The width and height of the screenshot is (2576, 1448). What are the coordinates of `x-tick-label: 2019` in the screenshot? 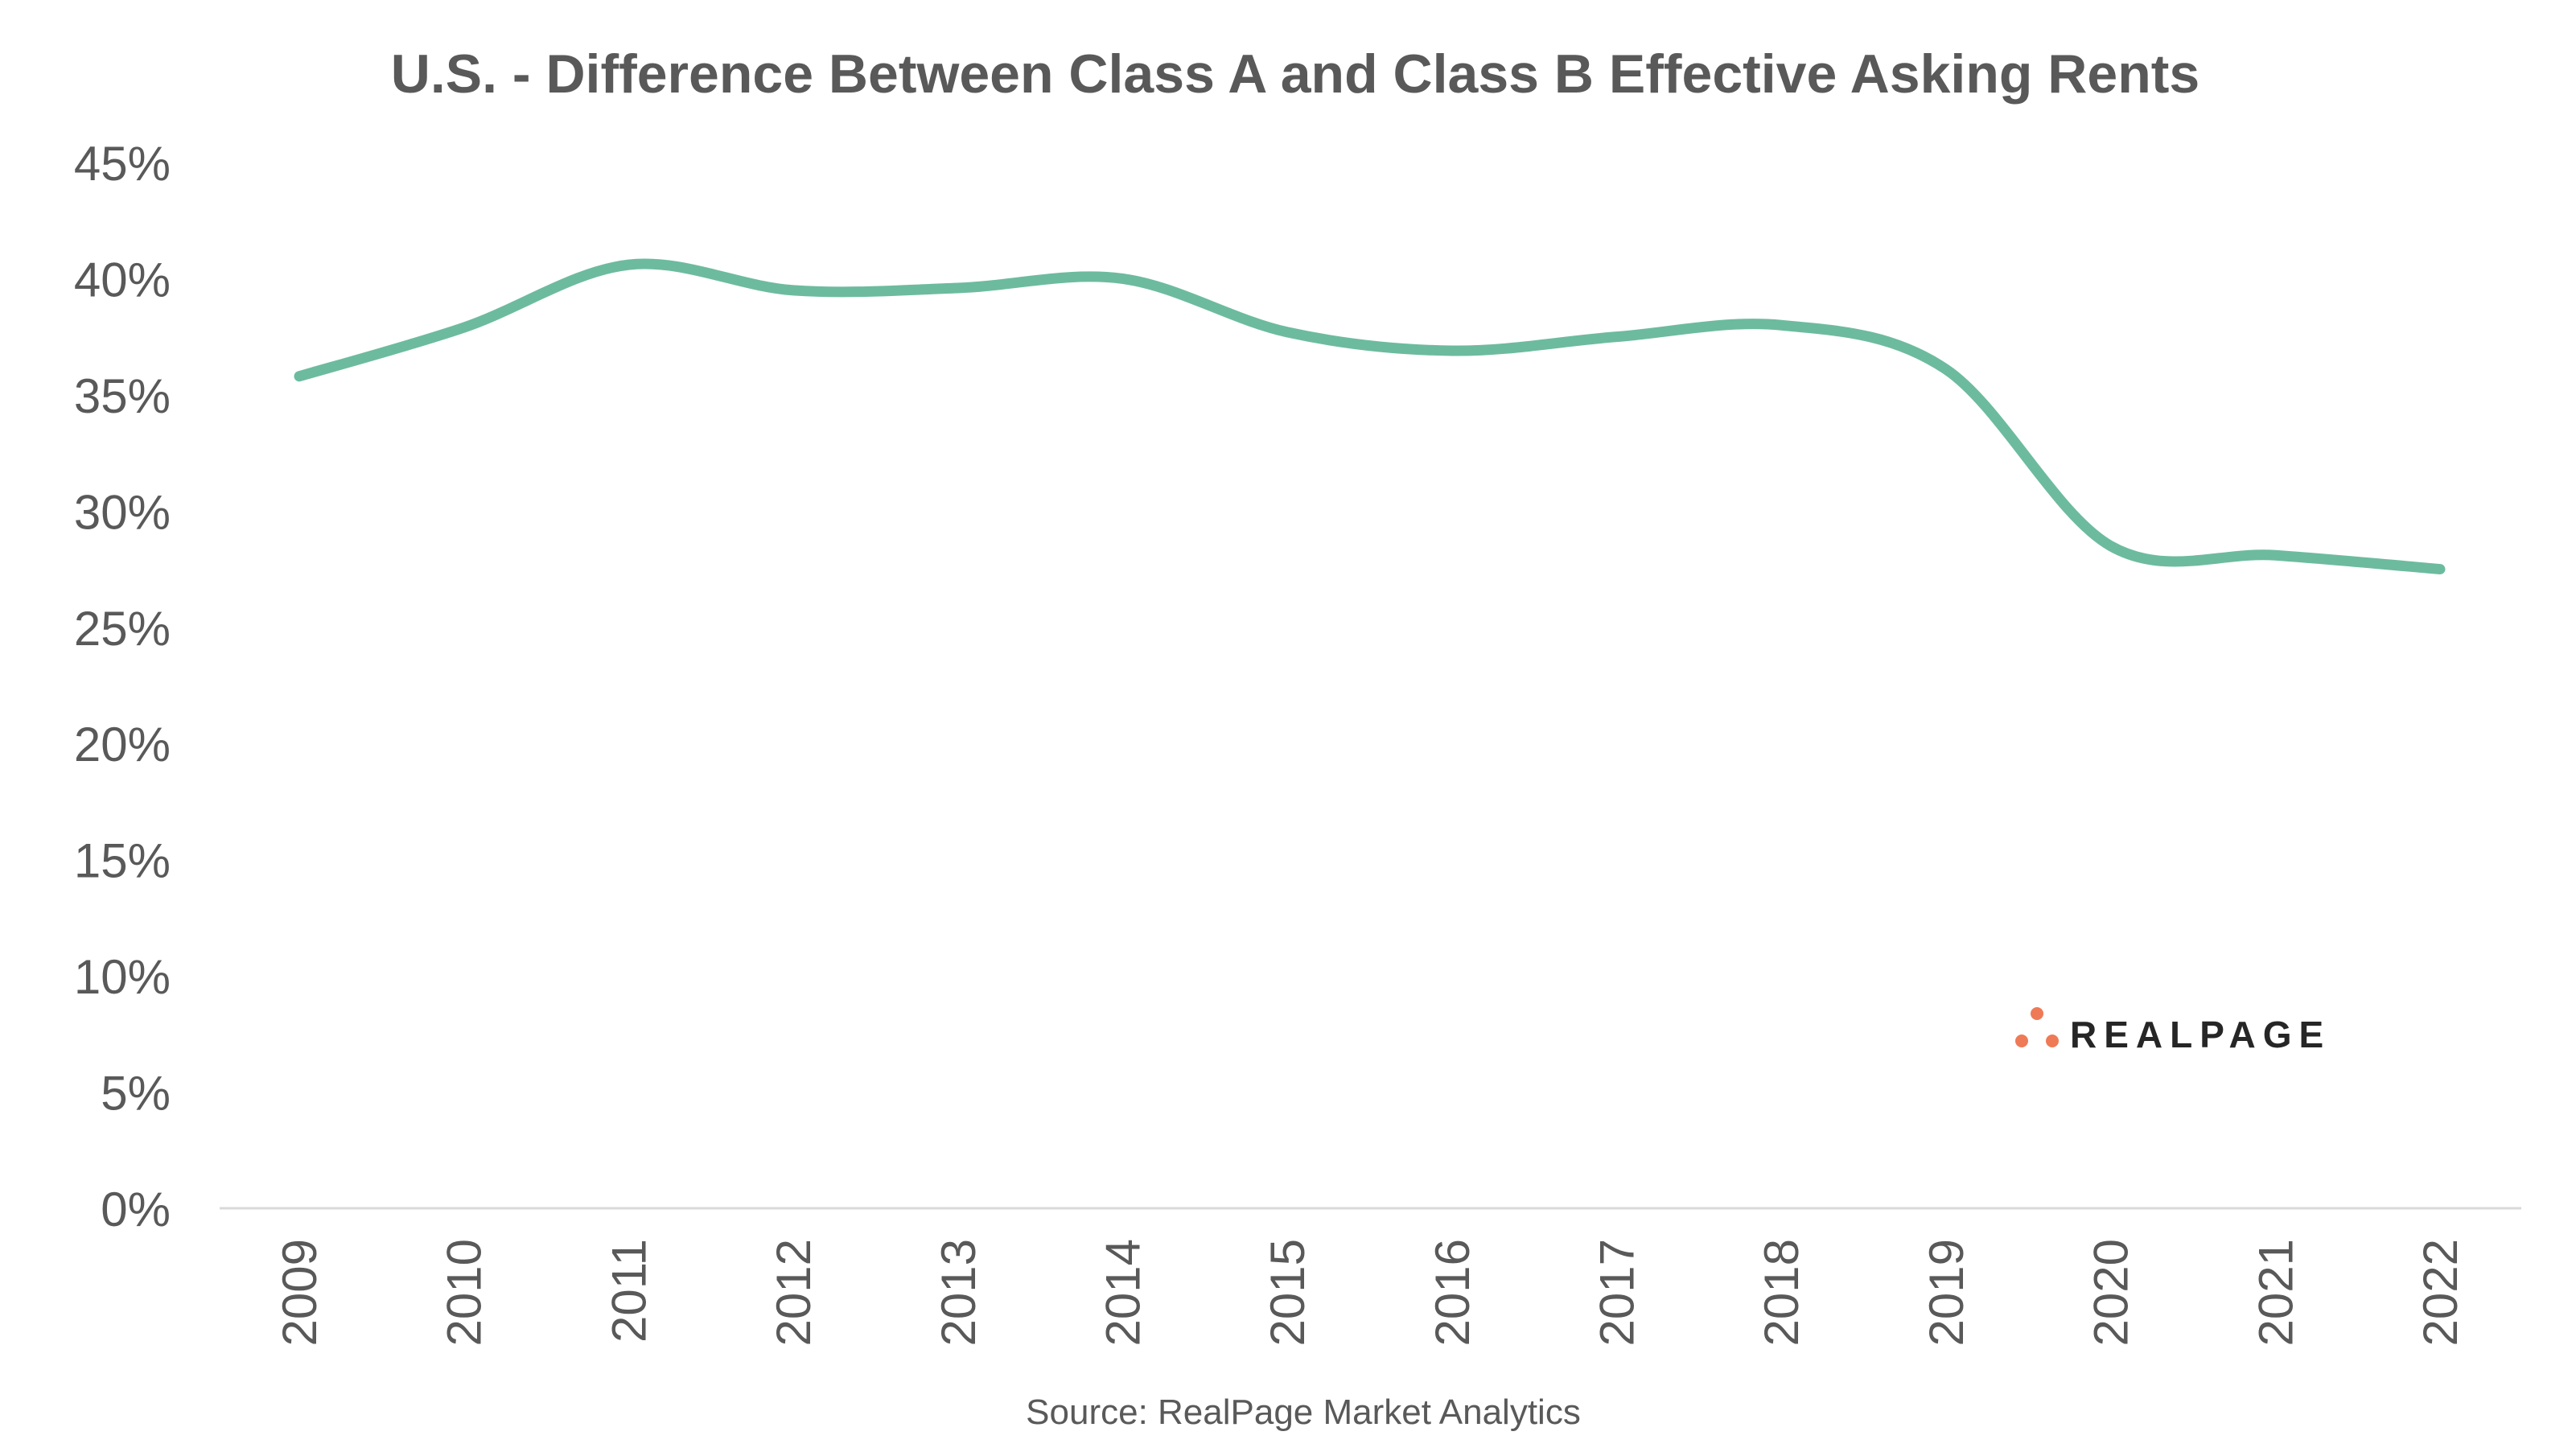 It's located at (1946, 1292).